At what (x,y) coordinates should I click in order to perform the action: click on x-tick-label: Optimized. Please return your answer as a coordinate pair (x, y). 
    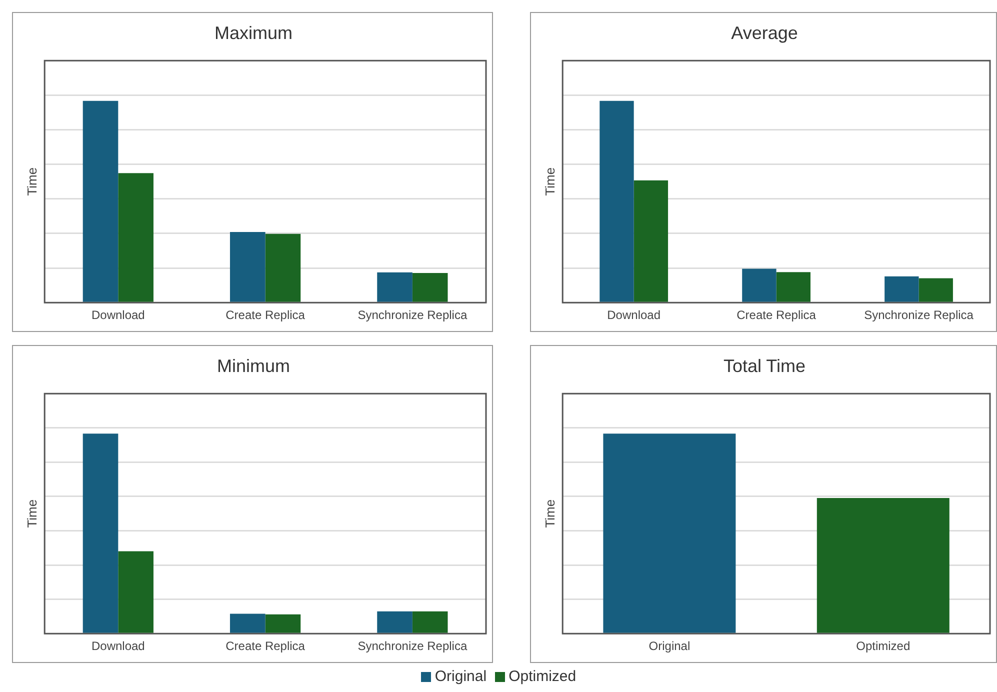
    Looking at the image, I should click on (883, 646).